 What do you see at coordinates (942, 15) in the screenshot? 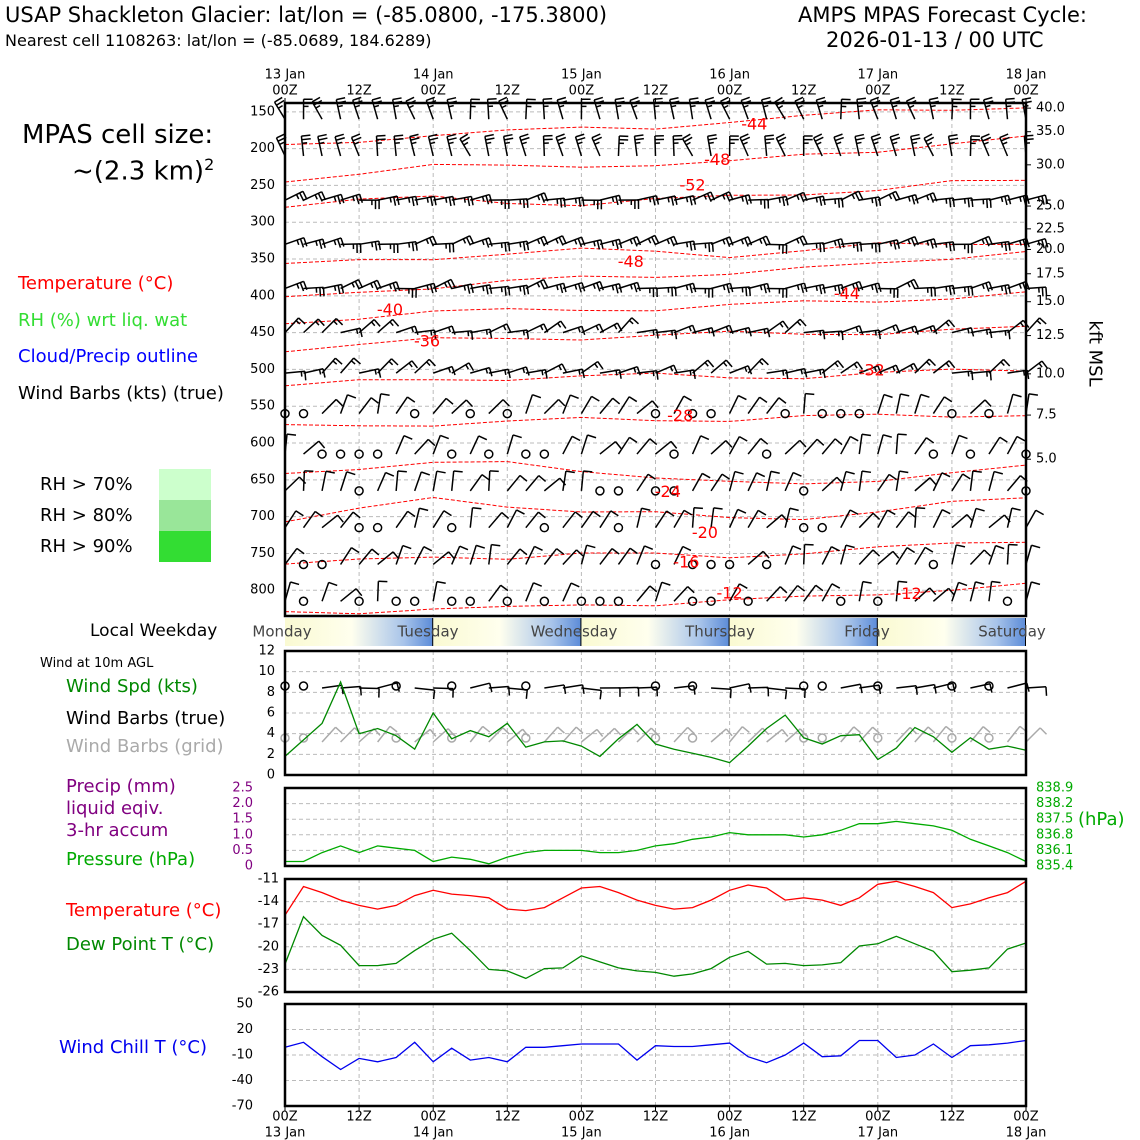
I see `cycle-title: AMPS MPAS Forecast Cycle:` at bounding box center [942, 15].